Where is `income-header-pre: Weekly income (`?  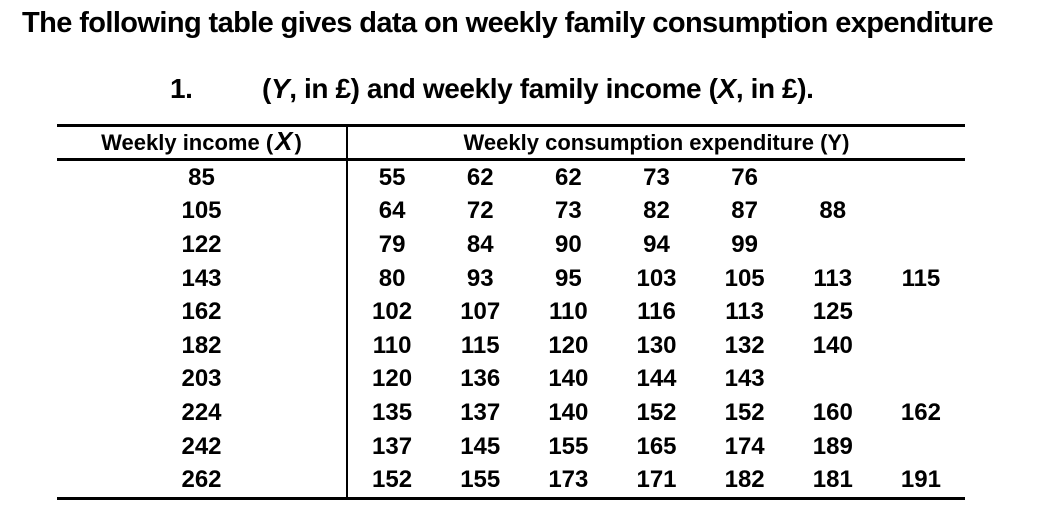 income-header-pre: Weekly income ( is located at coordinates (187, 142).